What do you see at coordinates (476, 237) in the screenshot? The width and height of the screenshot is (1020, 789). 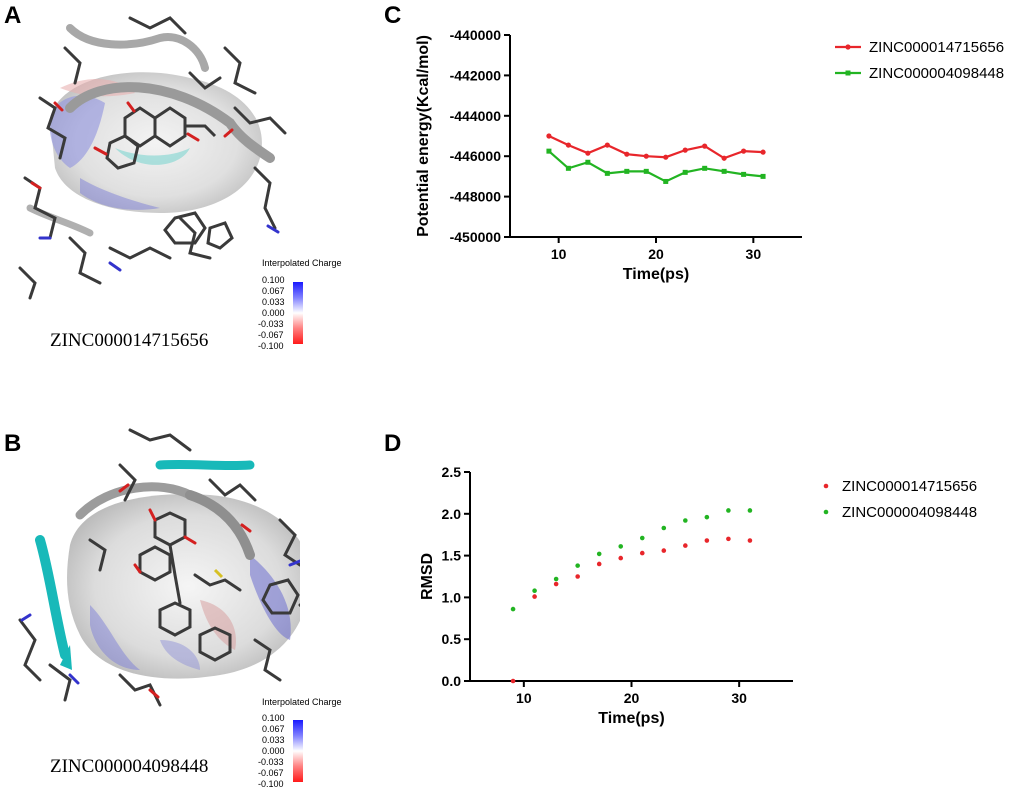 I see `y-tick-label: -450000` at bounding box center [476, 237].